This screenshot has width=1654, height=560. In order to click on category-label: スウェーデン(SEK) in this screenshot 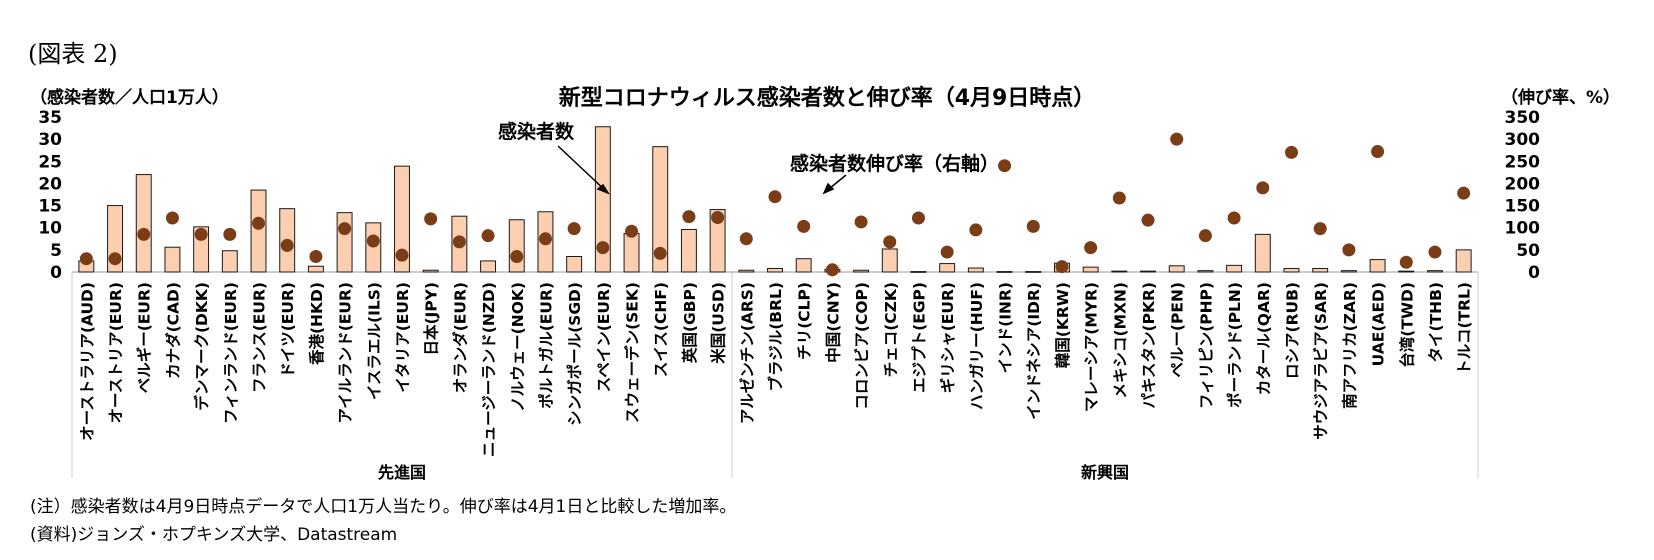, I will do `click(632, 352)`.